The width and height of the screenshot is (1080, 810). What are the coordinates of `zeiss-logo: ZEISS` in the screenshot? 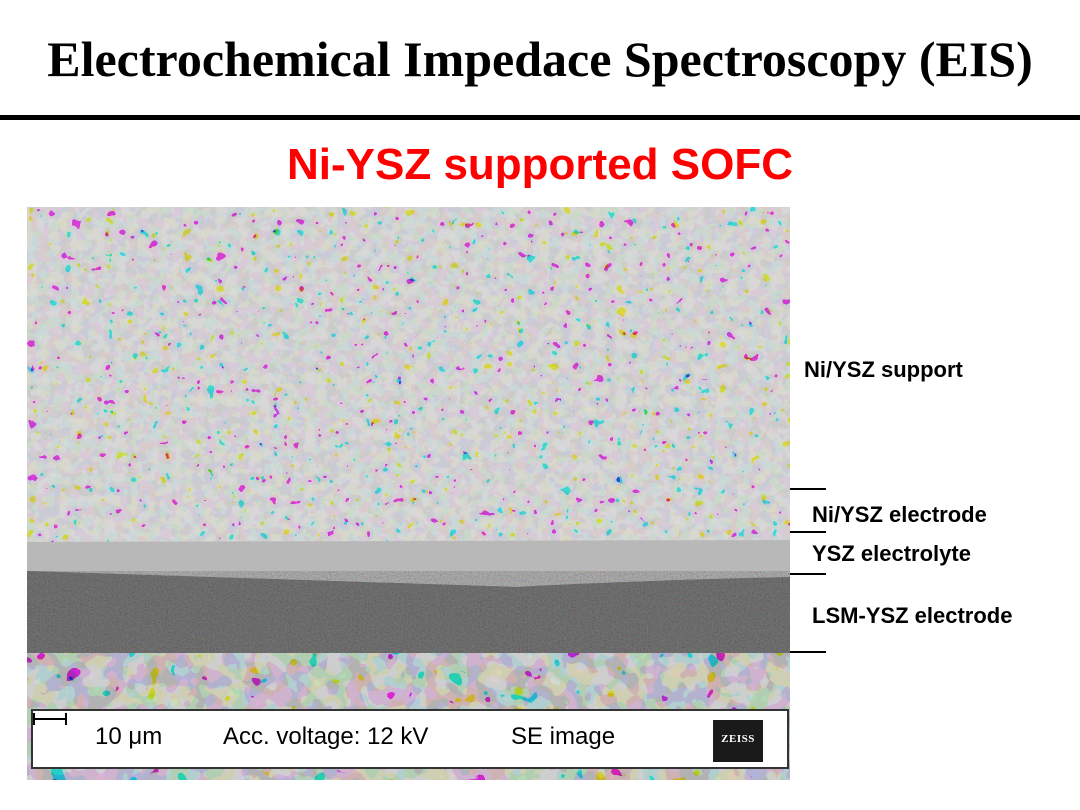 It's located at (738, 741).